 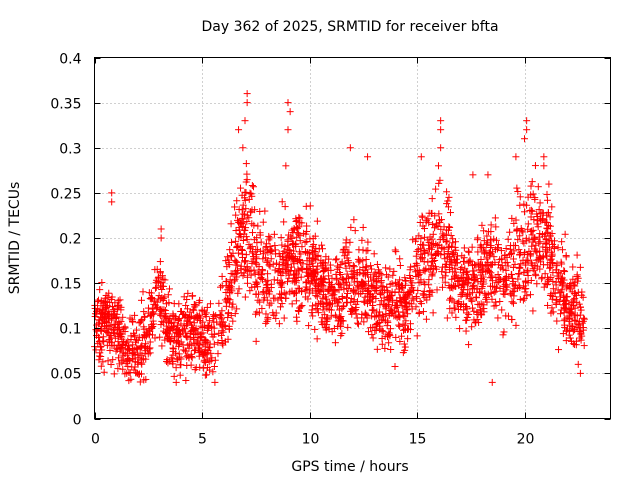 What do you see at coordinates (77, 421) in the screenshot?
I see `y-tick-label: 0` at bounding box center [77, 421].